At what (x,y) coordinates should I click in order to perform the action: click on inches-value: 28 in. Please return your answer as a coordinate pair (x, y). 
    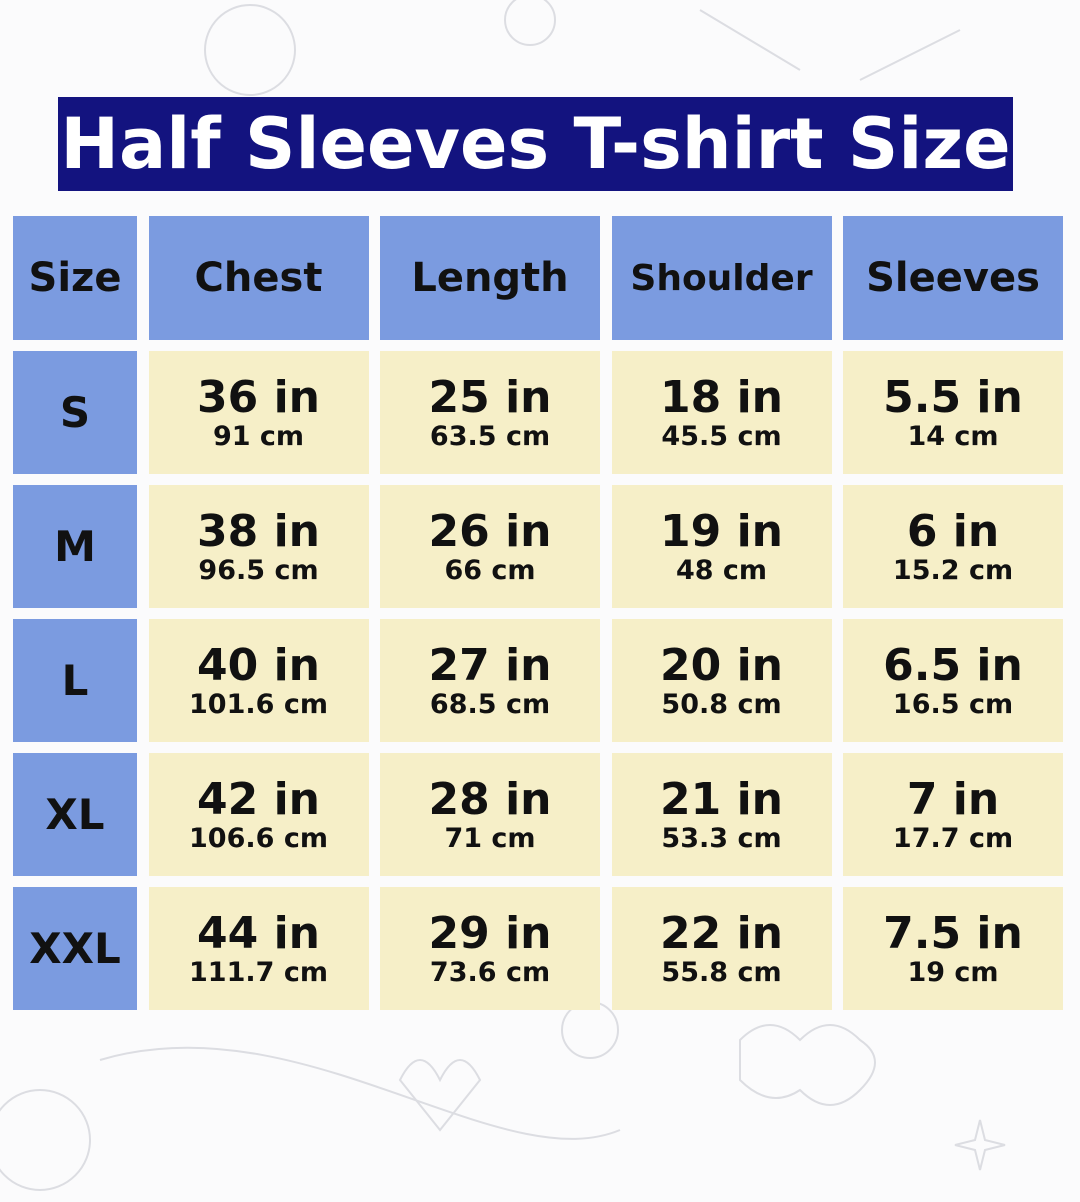
    Looking at the image, I should click on (490, 799).